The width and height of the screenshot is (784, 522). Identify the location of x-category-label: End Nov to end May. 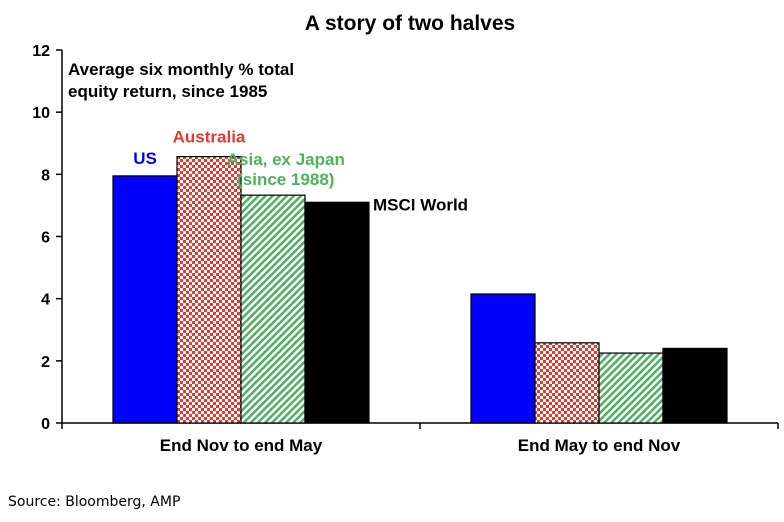
(241, 445).